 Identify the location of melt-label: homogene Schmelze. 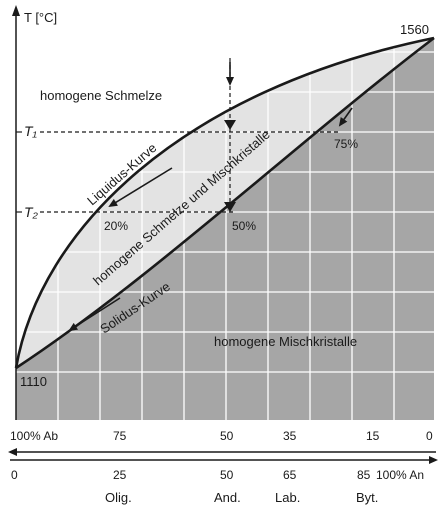
(101, 95).